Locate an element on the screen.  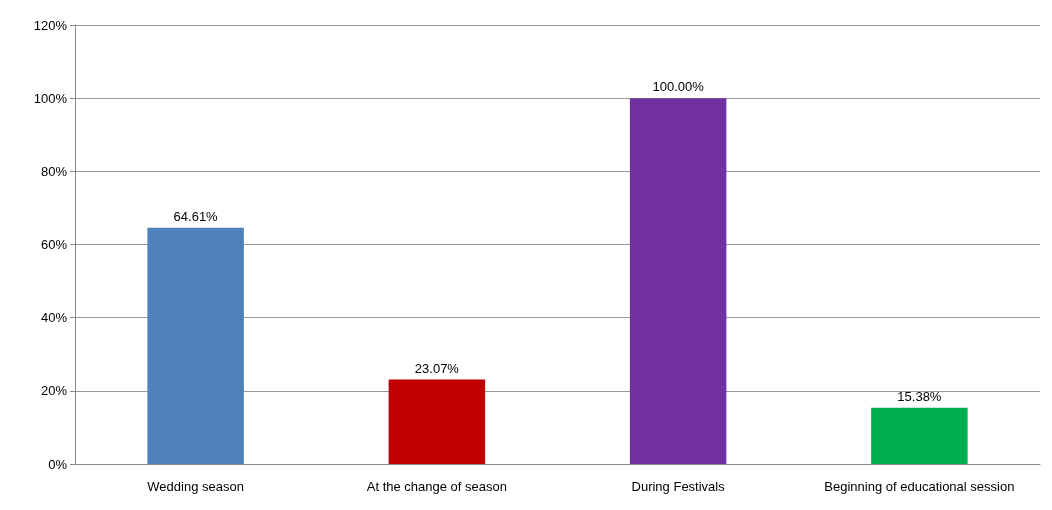
data-label: 64.61% is located at coordinates (196, 216).